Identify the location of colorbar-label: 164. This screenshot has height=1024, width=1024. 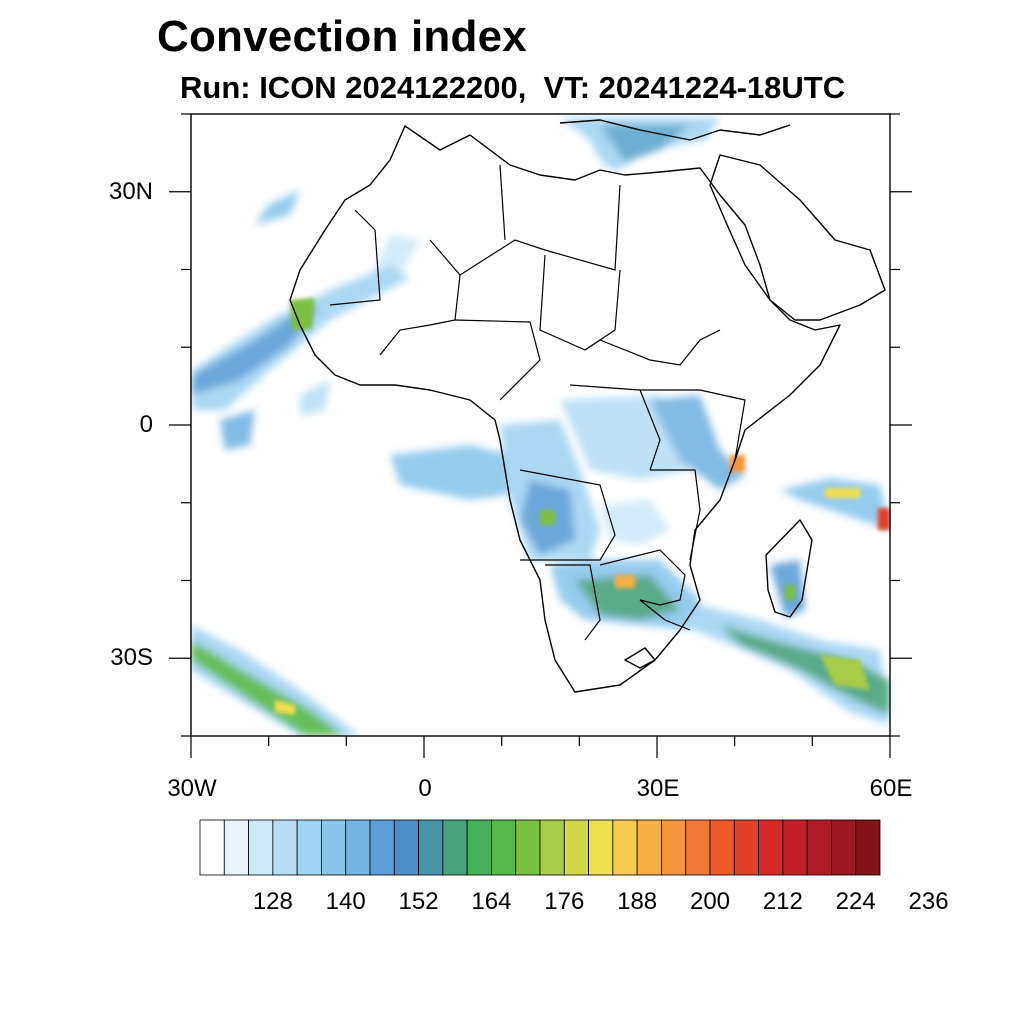
(491, 901).